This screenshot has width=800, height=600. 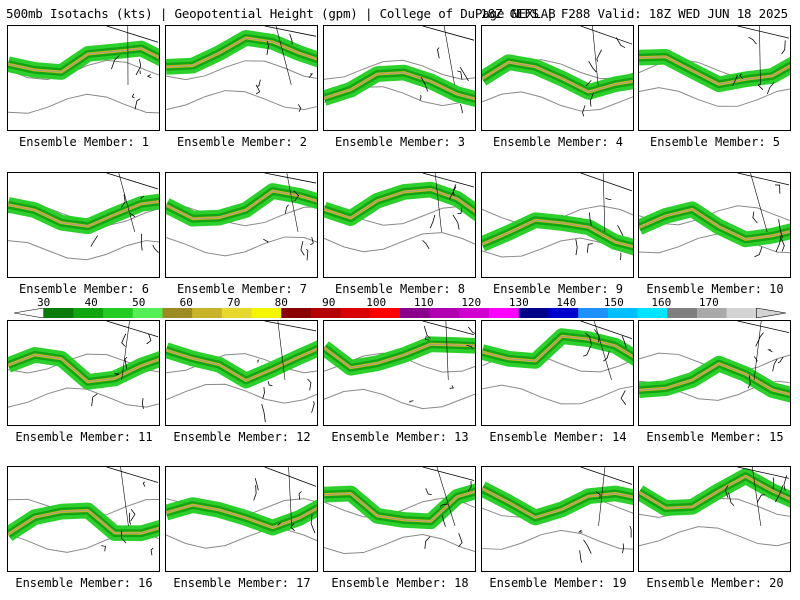 I want to click on colorbar-tick-label: 70, so click(x=234, y=302).